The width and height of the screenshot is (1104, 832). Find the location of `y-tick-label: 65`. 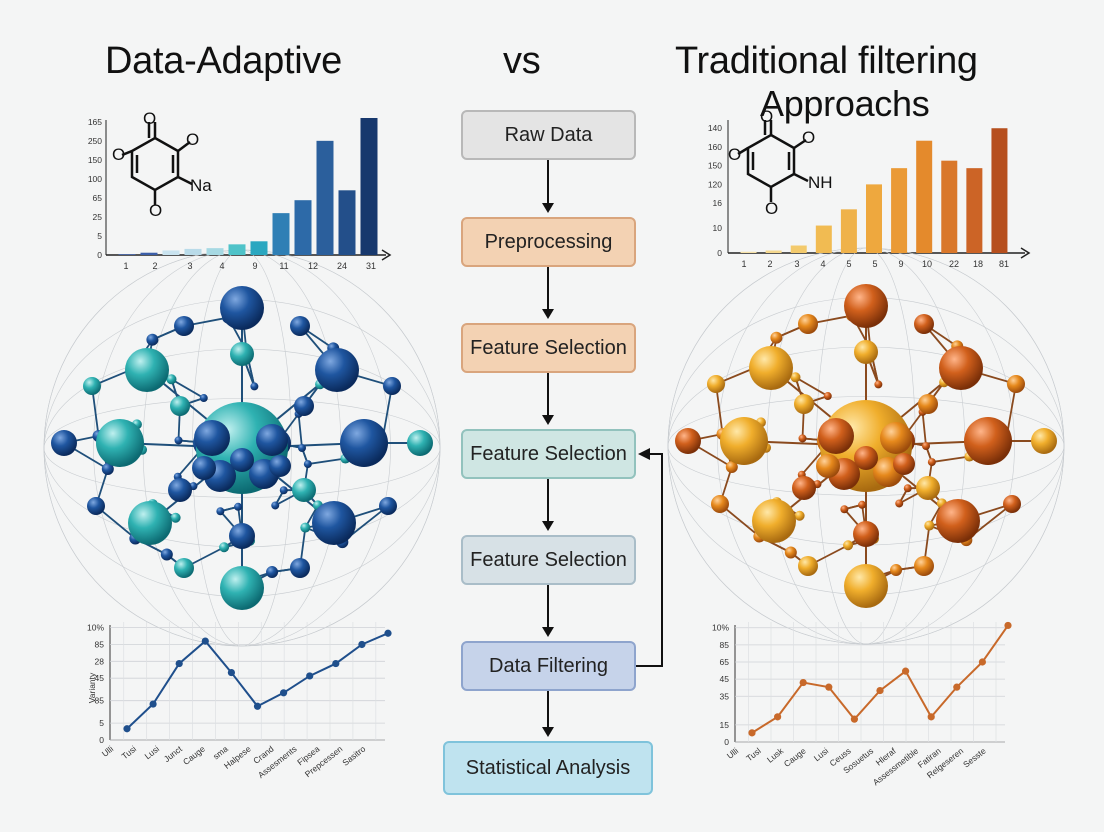

y-tick-label: 65 is located at coordinates (98, 198).